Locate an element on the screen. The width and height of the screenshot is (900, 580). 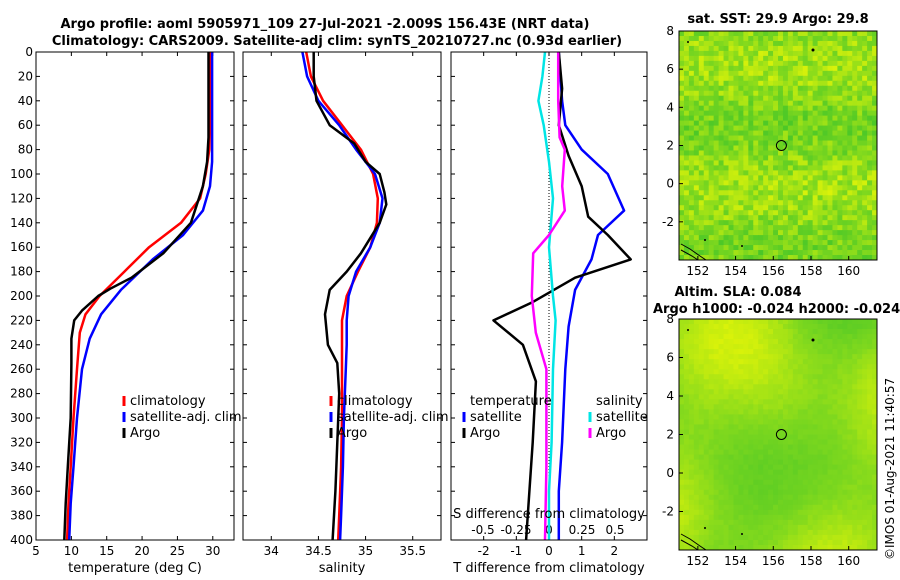
x-tick-label: 1 is located at coordinates (582, 551).